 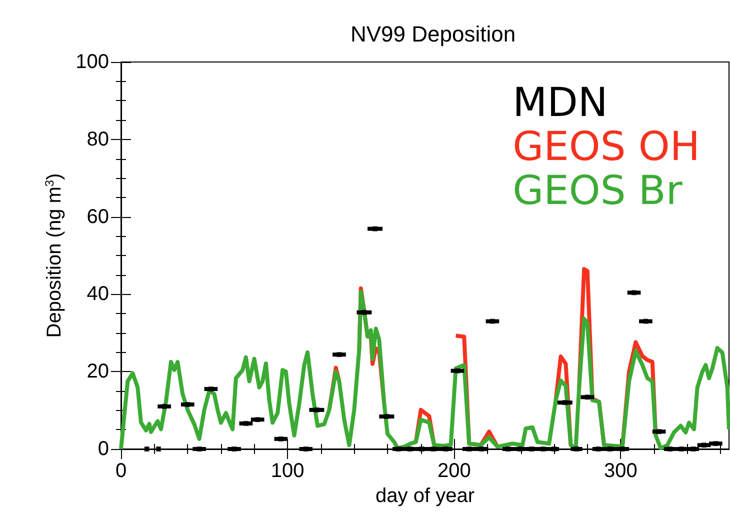 What do you see at coordinates (54, 255) in the screenshot?
I see `y-axis-title: Deposition (ng m3)` at bounding box center [54, 255].